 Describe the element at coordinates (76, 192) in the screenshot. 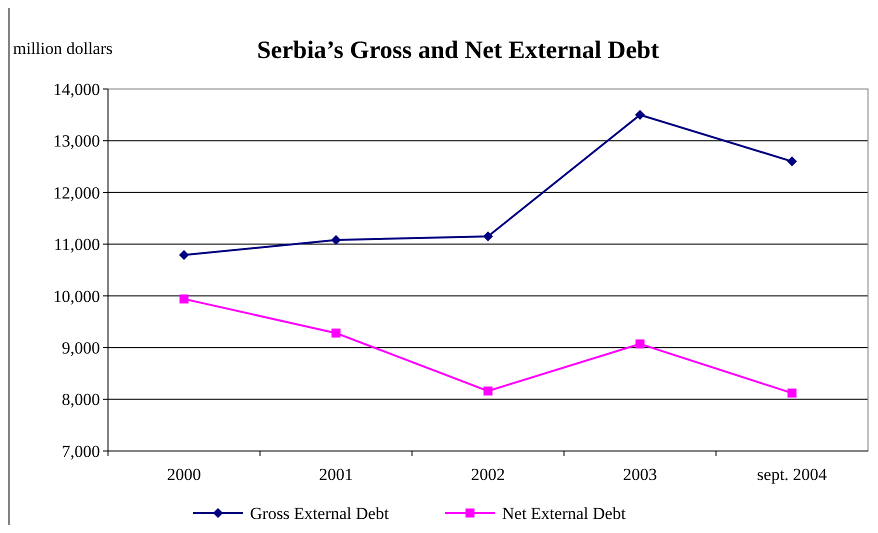

I see `y-tick-label: 12,000` at that location.